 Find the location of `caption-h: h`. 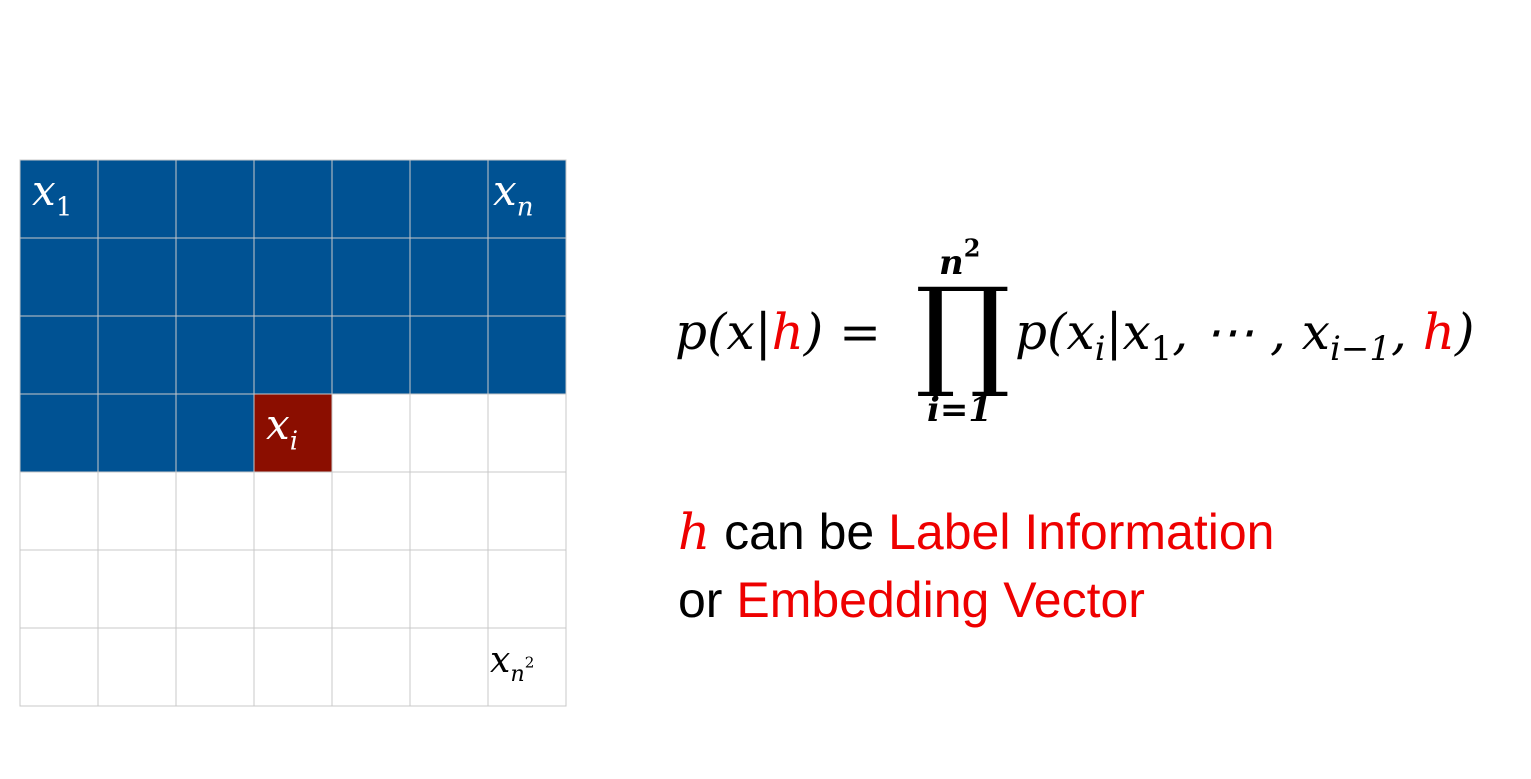

caption-h: h is located at coordinates (694, 532).